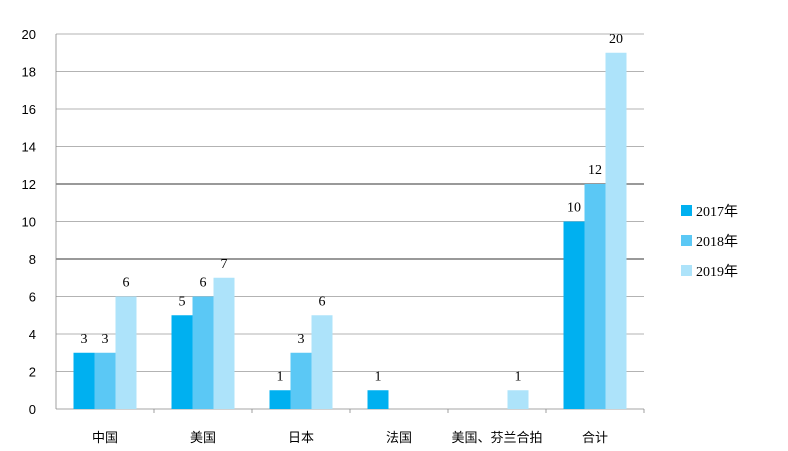 This screenshot has height=451, width=788. Describe the element at coordinates (368, 427) in the screenshot. I see `x-axis: 中国 美国 日本 法国 美国、芬兰合拍 合计` at that location.